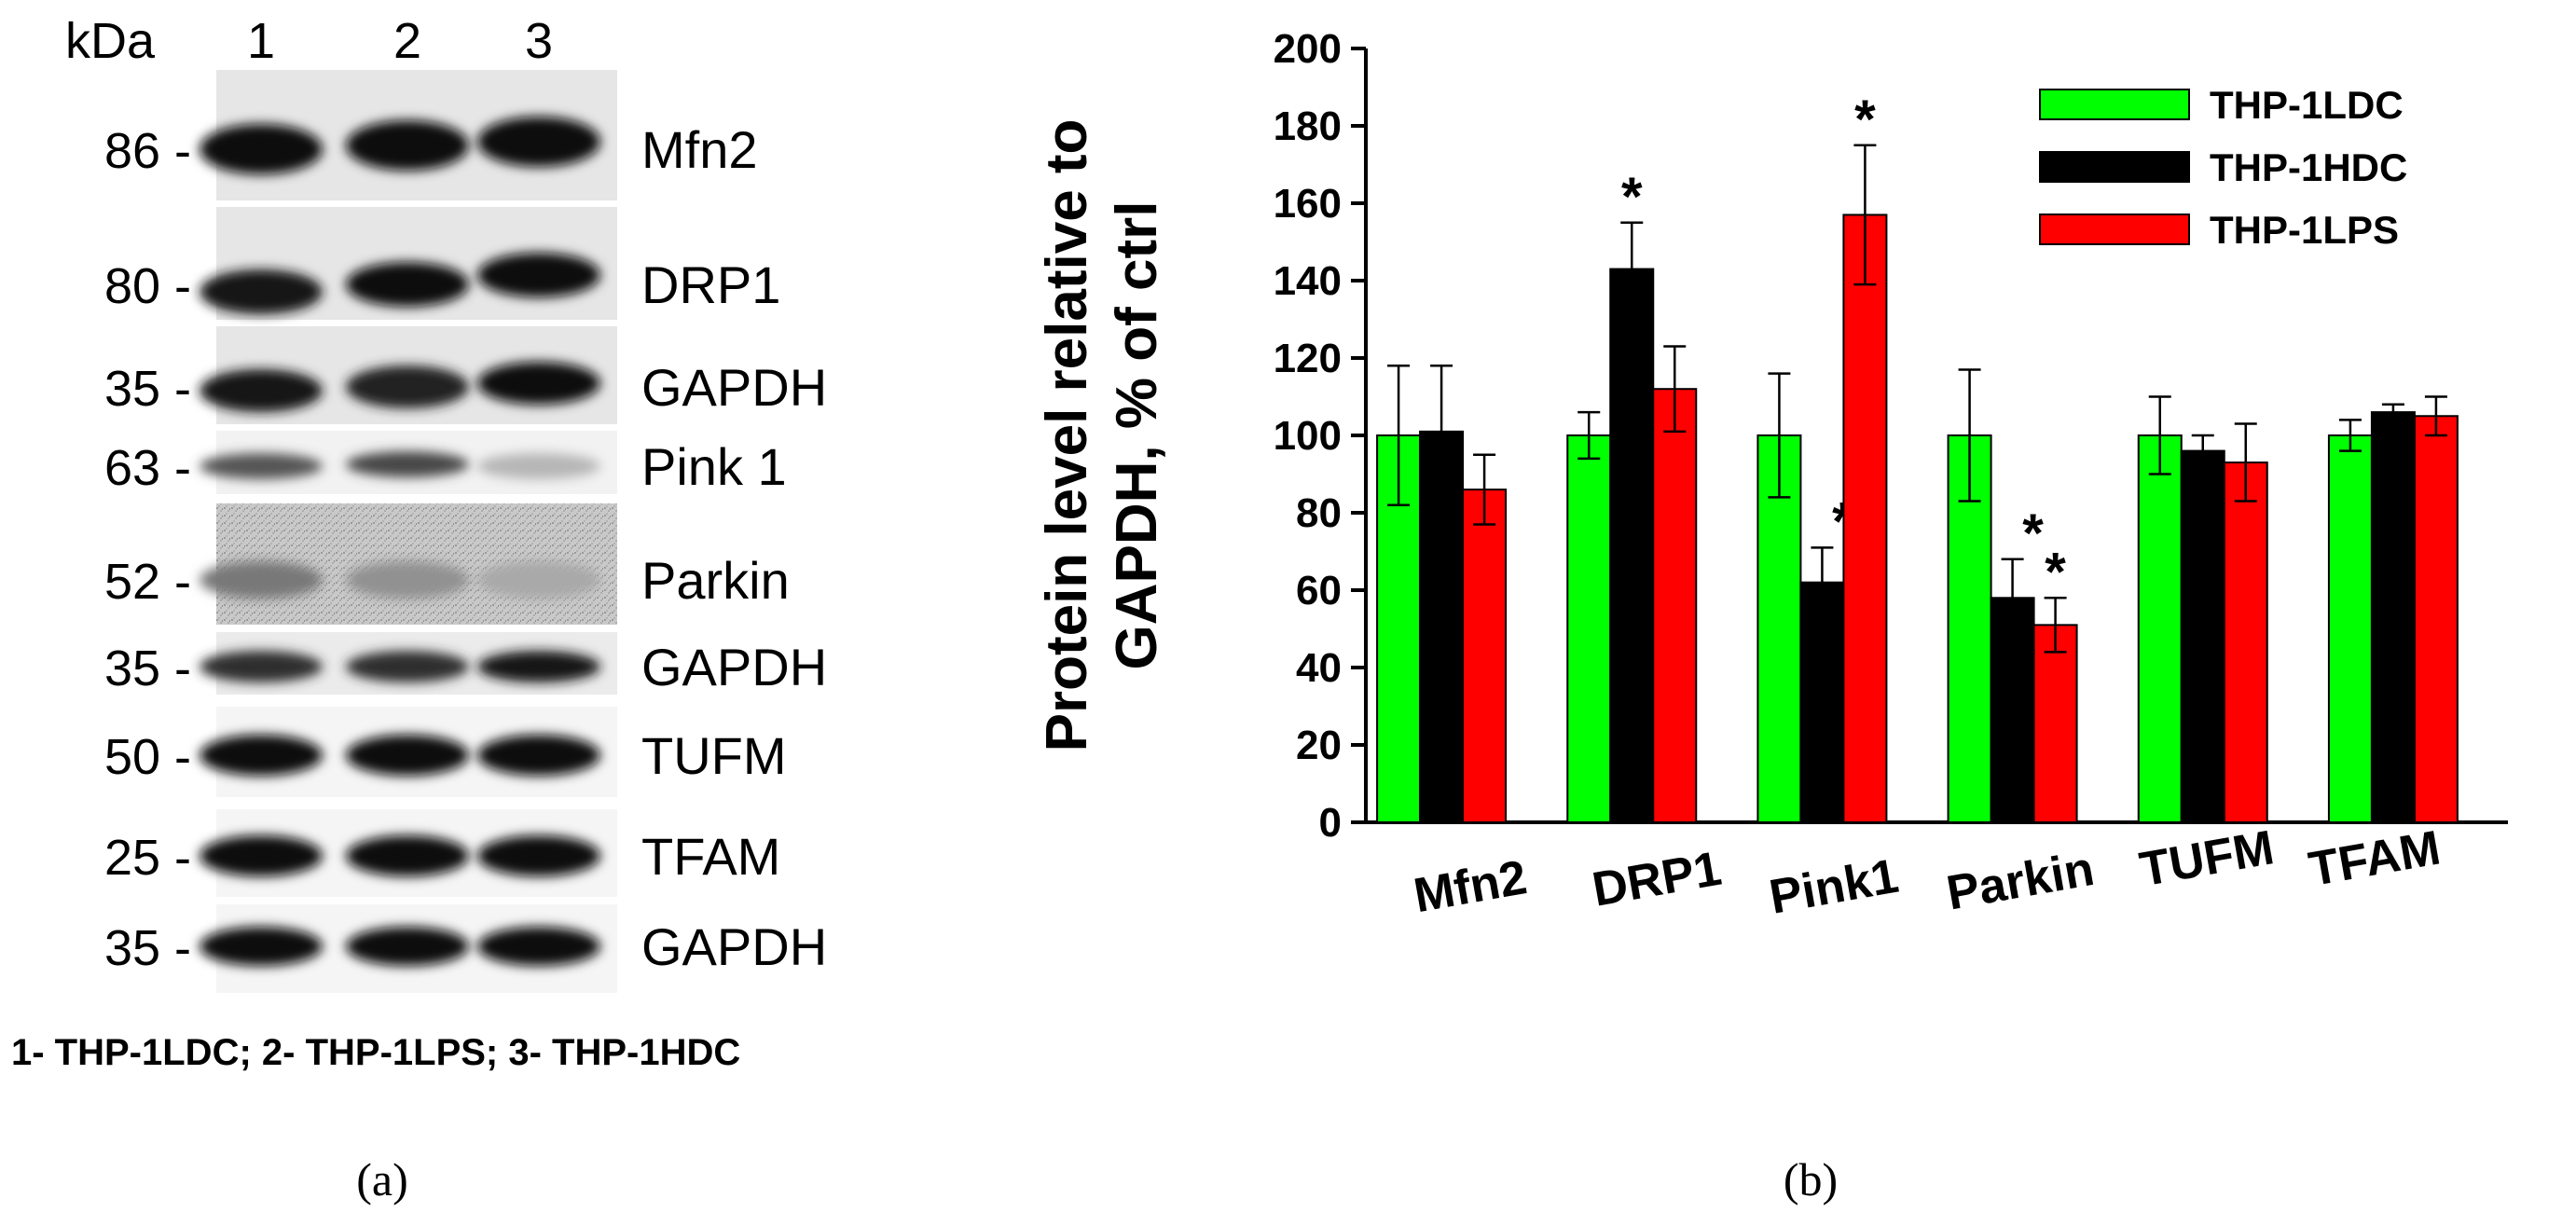  What do you see at coordinates (2055, 723) in the screenshot?
I see `bar-thp-1lps-parkin` at bounding box center [2055, 723].